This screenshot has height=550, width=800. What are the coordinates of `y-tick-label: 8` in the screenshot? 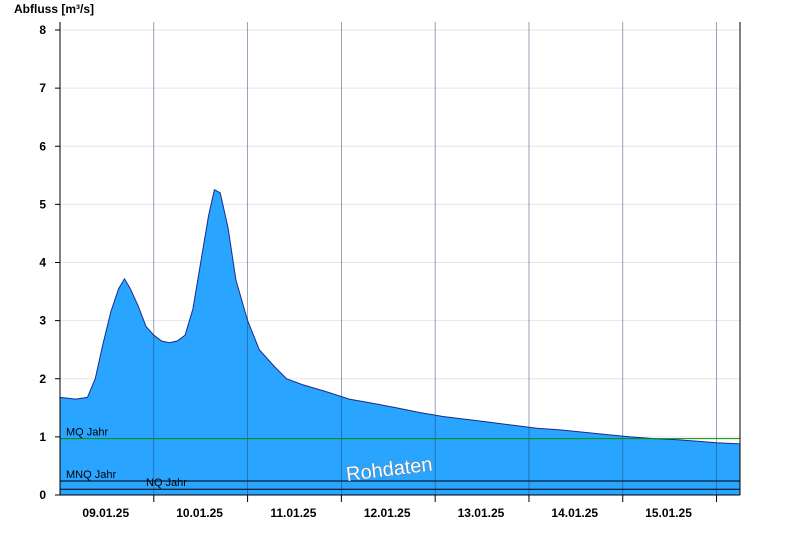 It's located at (42, 30).